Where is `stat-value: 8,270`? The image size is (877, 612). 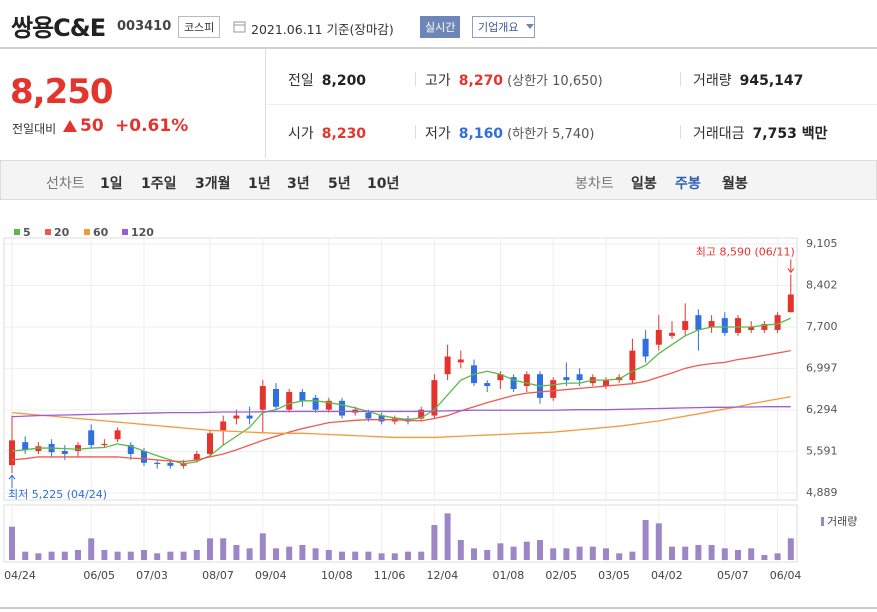
stat-value: 8,270 is located at coordinates (481, 81).